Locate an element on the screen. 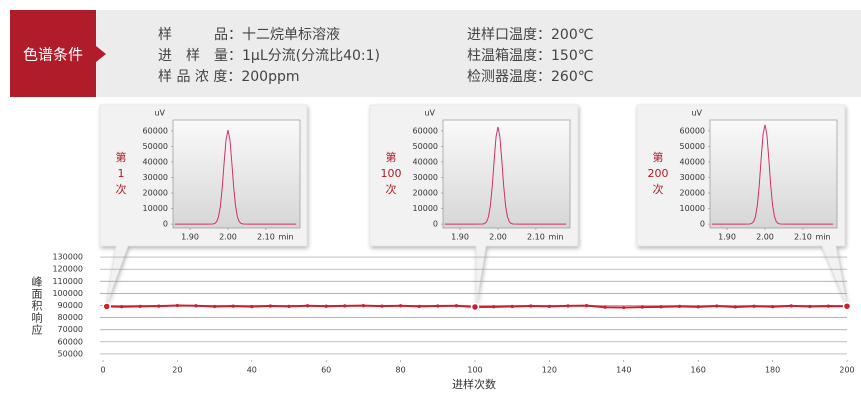 The image size is (861, 408). x-tick-label: 100 is located at coordinates (474, 370).